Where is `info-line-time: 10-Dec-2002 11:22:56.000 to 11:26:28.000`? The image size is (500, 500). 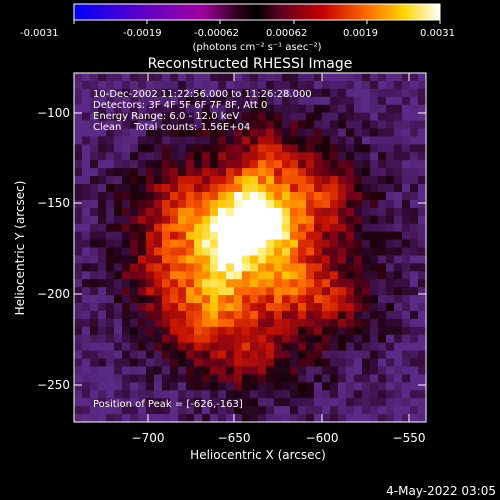 info-line-time: 10-Dec-2002 11:22:56.000 to 11:26:28.000 is located at coordinates (202, 94).